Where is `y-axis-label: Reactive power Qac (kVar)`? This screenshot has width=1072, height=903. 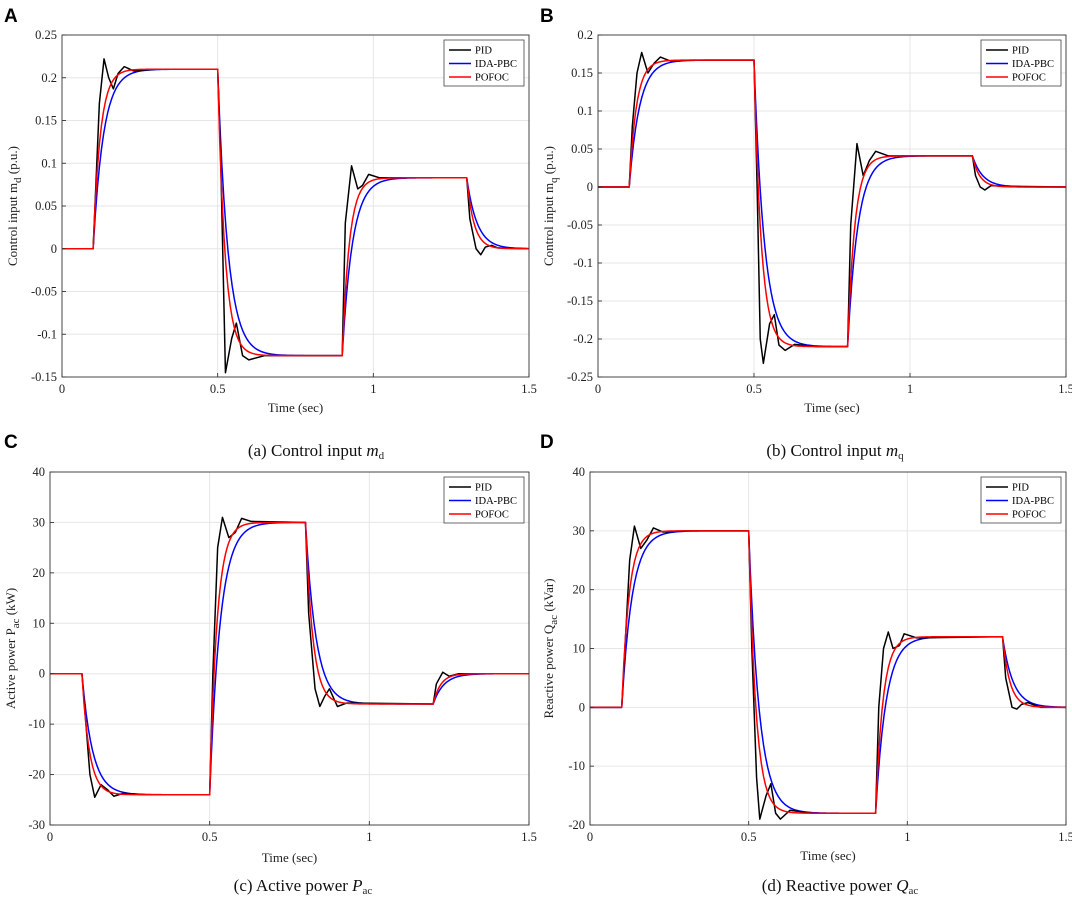
y-axis-label: Reactive power Qac (kVar) is located at coordinates (550, 648).